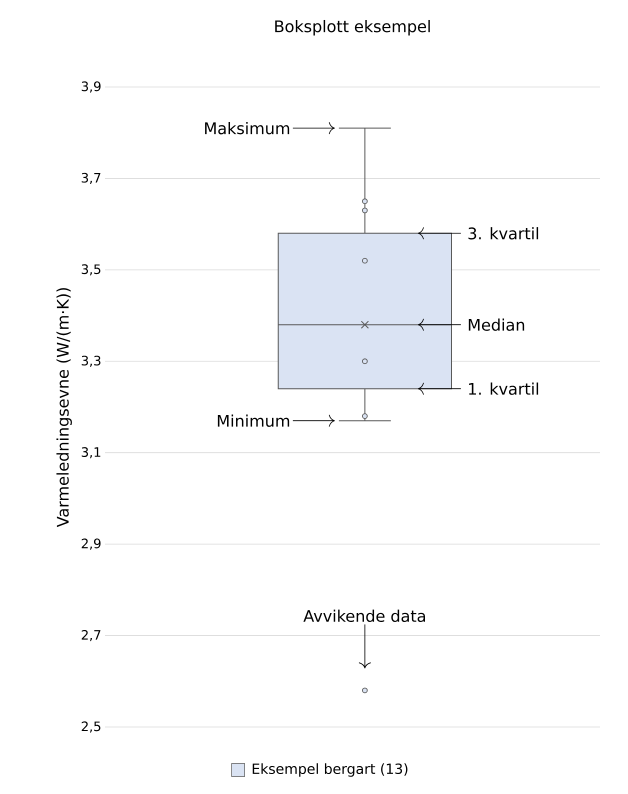 This screenshot has height=794, width=628. I want to click on y-tick-label: 2,9, so click(91, 544).